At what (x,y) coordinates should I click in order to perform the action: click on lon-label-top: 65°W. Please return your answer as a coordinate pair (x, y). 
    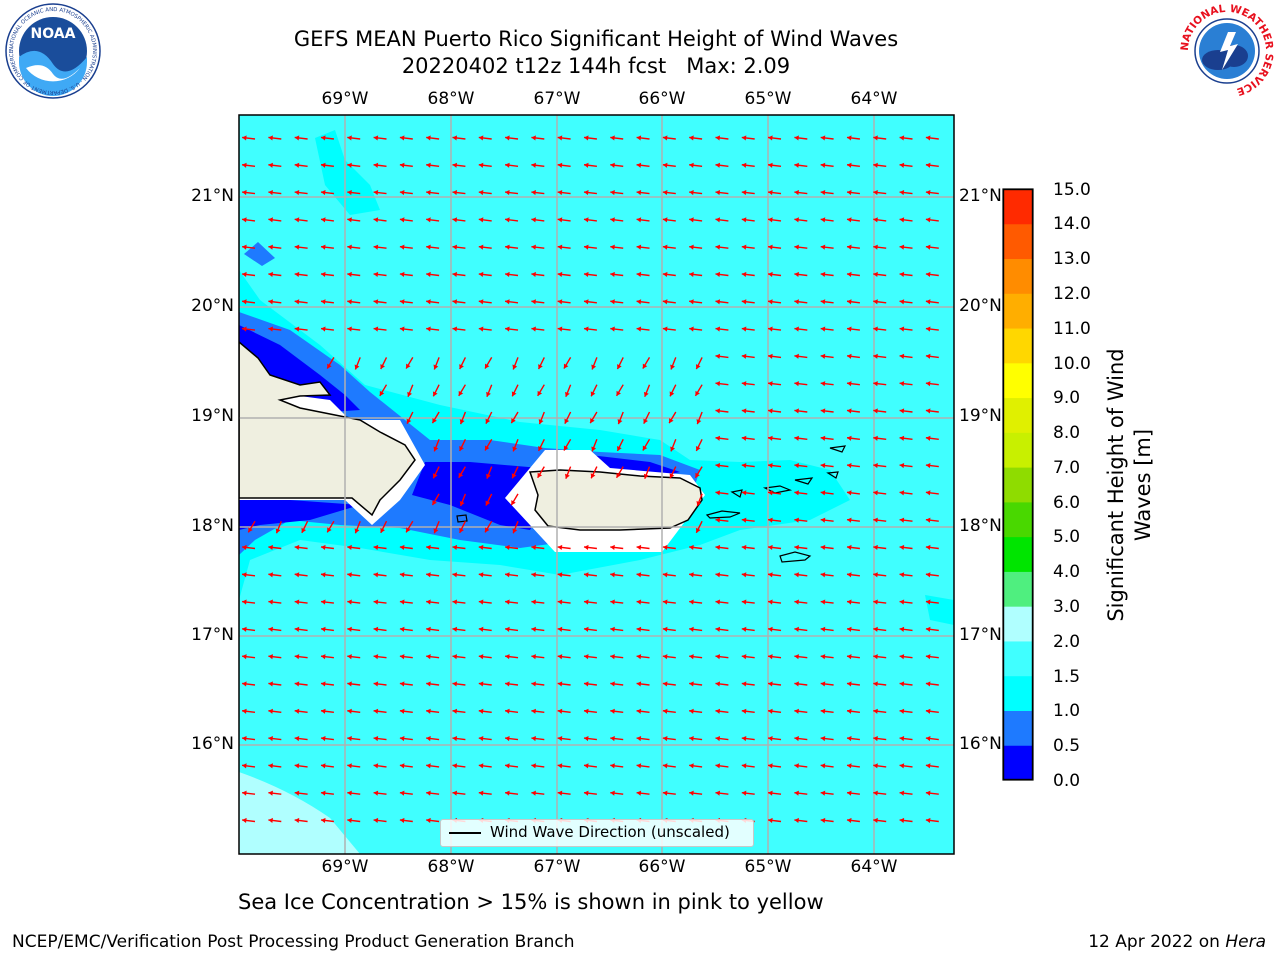
    Looking at the image, I should click on (768, 99).